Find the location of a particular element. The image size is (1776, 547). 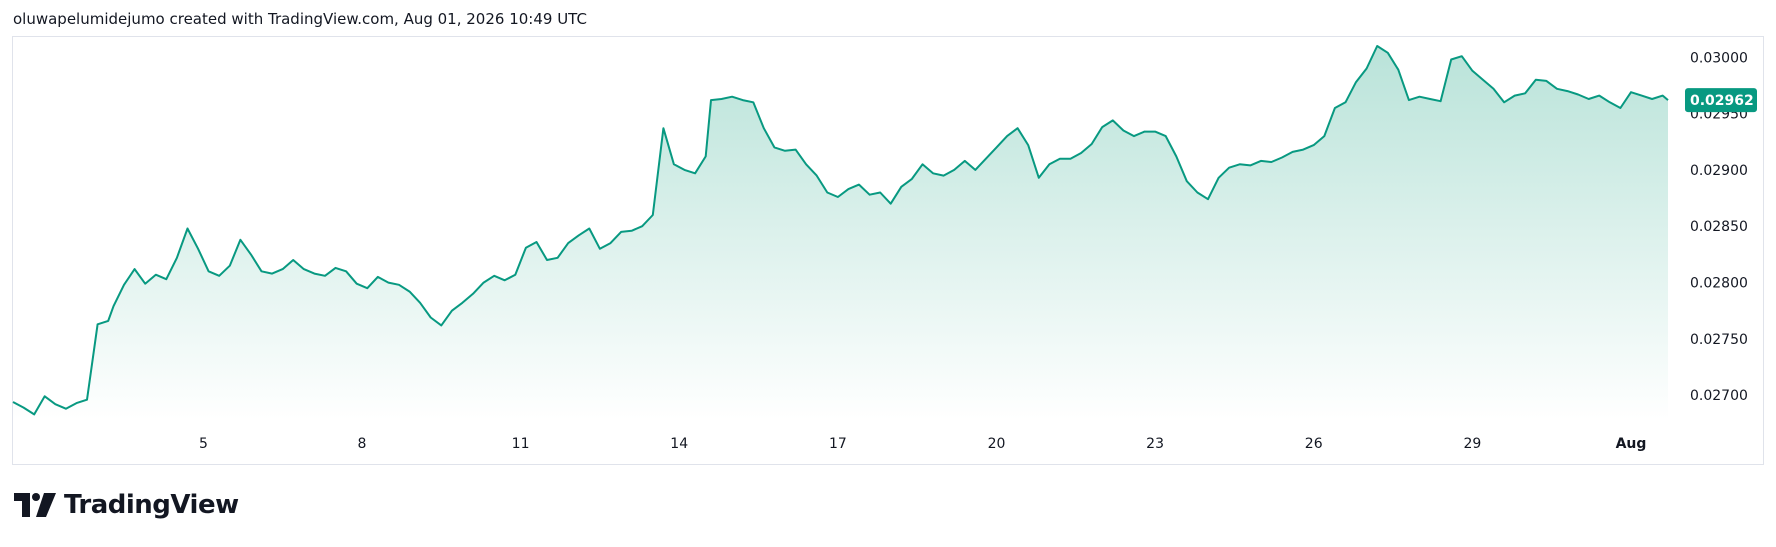

time-tick-label: Aug is located at coordinates (1631, 444).